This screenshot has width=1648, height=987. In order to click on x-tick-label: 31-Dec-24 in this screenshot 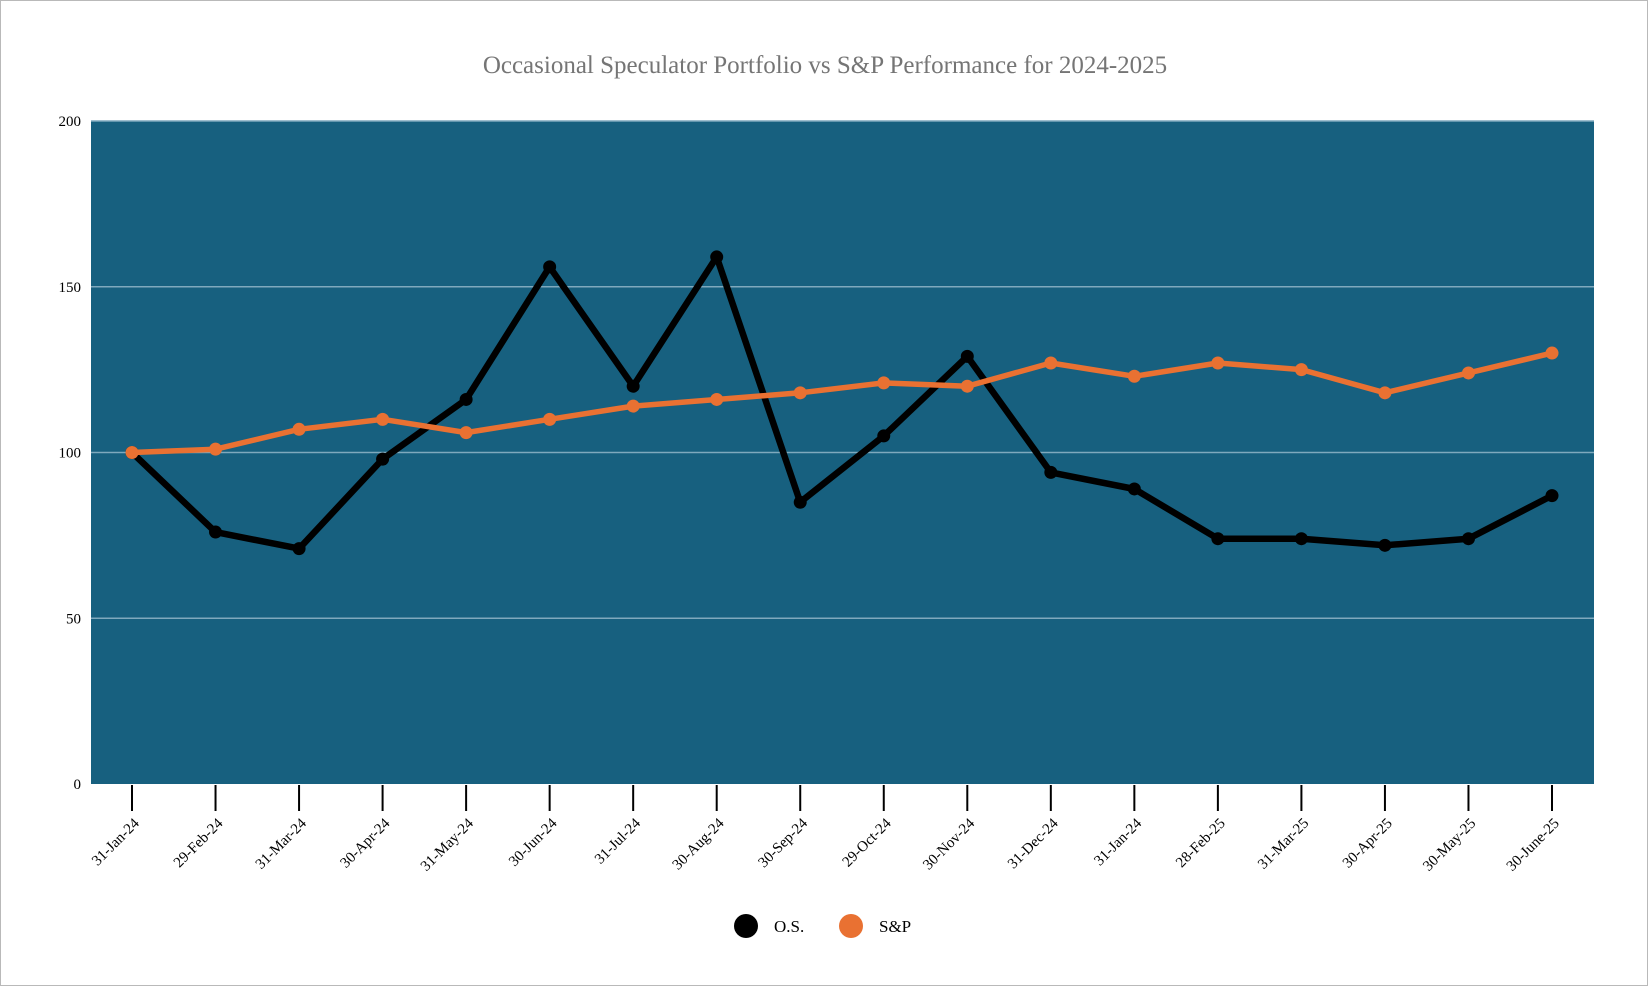, I will do `click(1033, 843)`.